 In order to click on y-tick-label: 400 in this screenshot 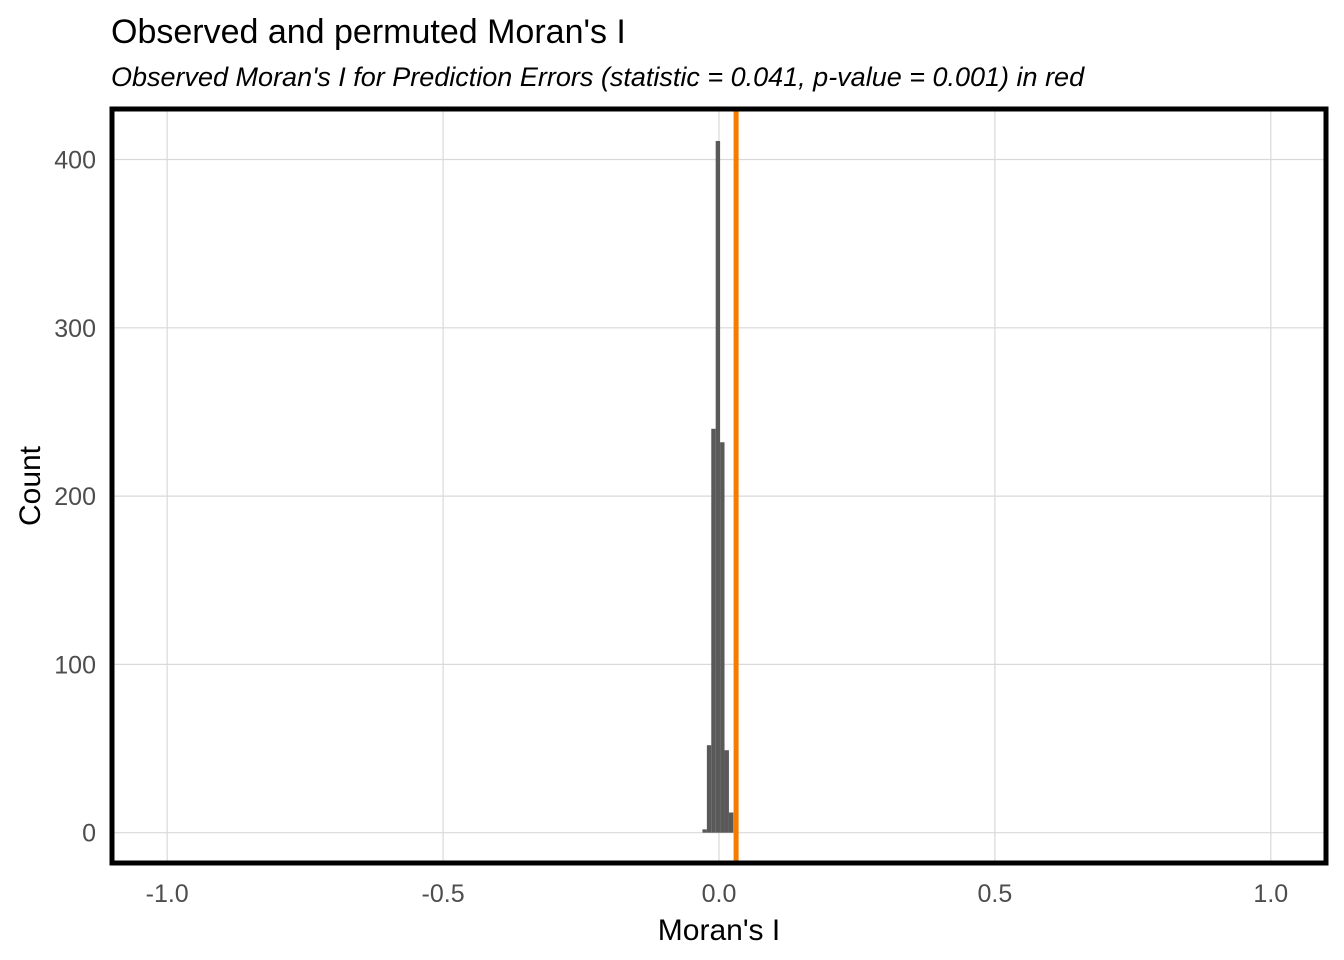, I will do `click(75, 160)`.